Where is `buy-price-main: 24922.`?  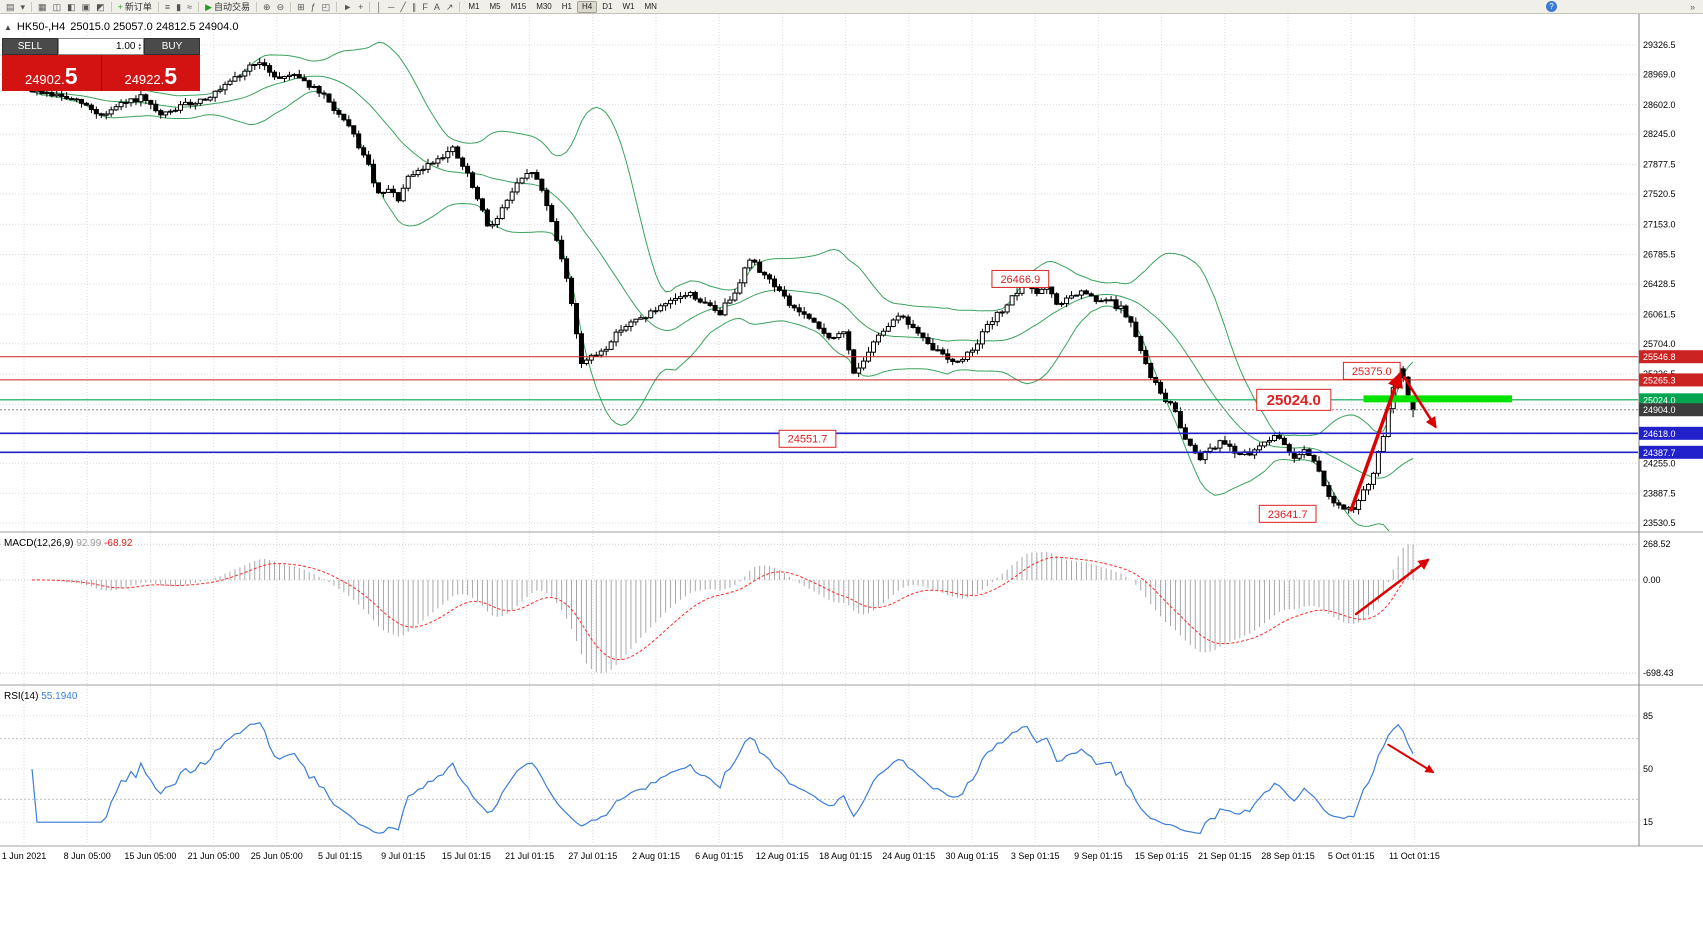 buy-price-main: 24922. is located at coordinates (144, 79).